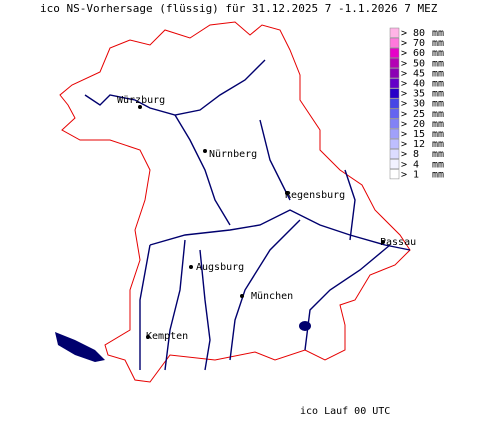 The width and height of the screenshot is (480, 432). I want to click on legend-label: > 70, so click(413, 43).